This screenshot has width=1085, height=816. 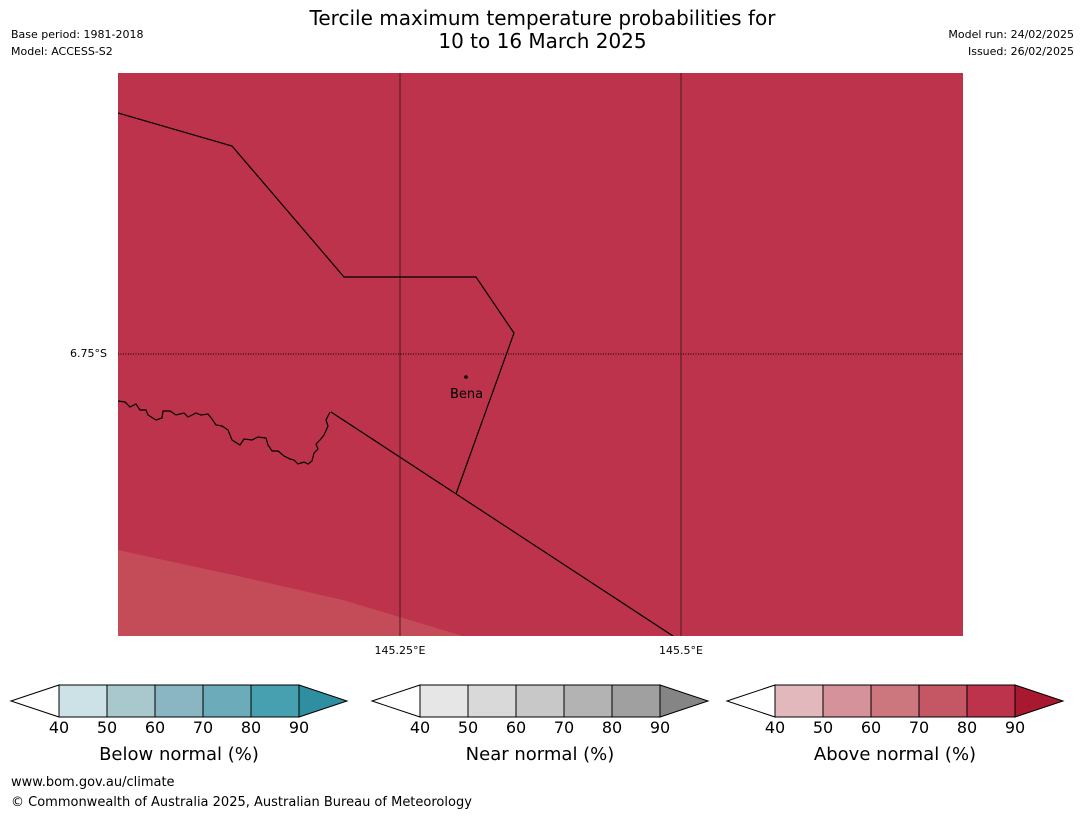 What do you see at coordinates (540, 754) in the screenshot?
I see `legend-title-near: Near normal (%)` at bounding box center [540, 754].